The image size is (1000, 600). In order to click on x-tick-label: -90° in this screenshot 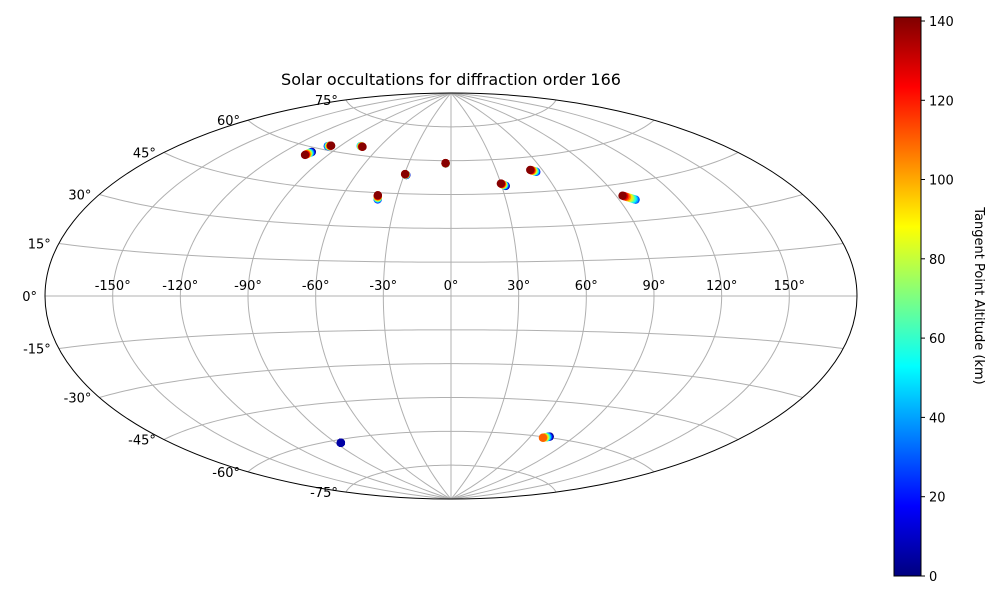, I will do `click(248, 286)`.